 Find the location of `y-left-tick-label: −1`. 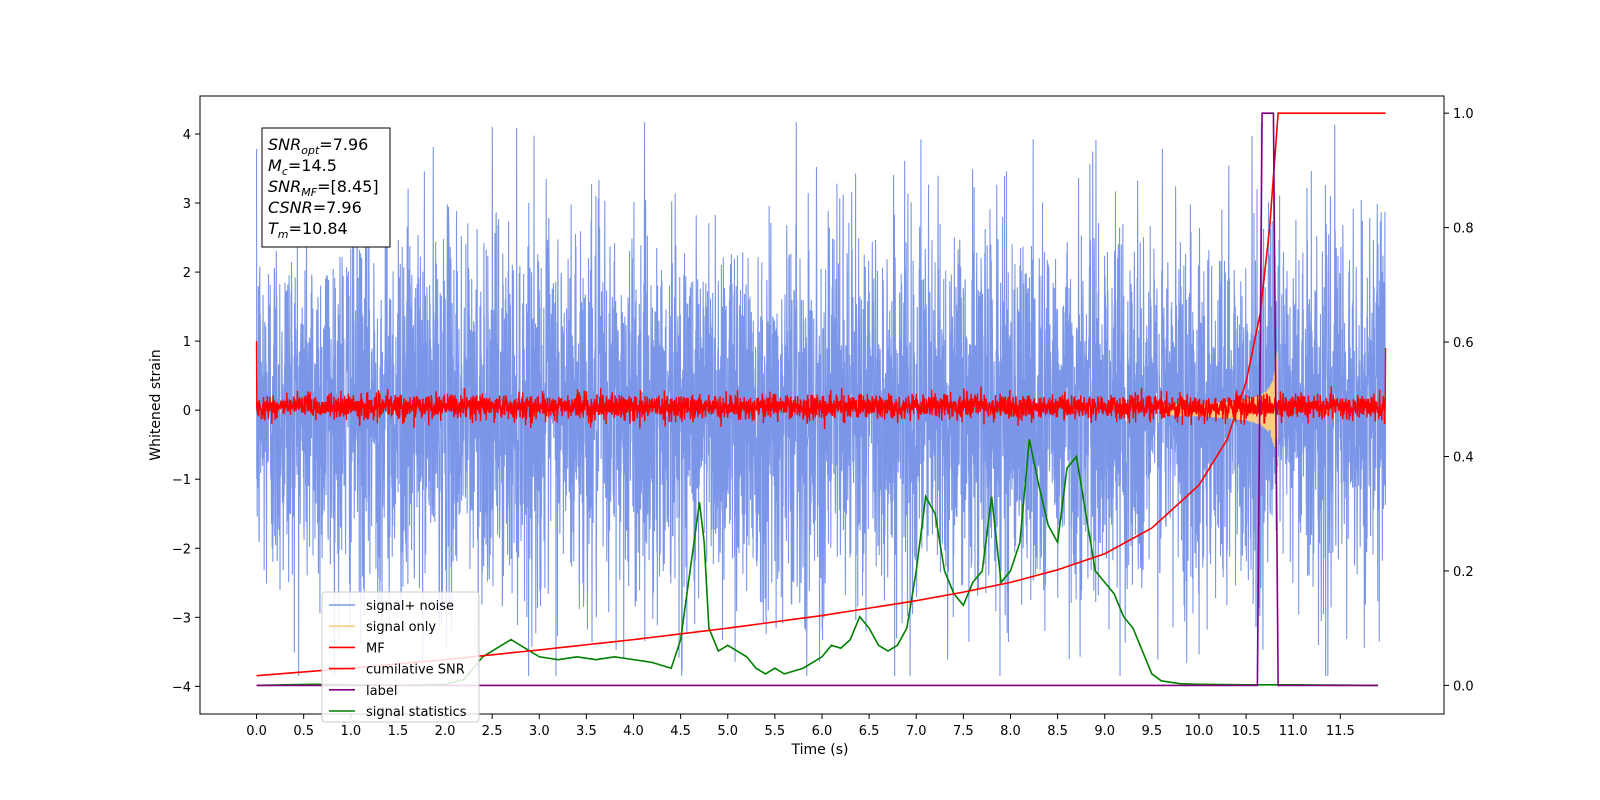

y-left-tick-label: −1 is located at coordinates (181, 480).